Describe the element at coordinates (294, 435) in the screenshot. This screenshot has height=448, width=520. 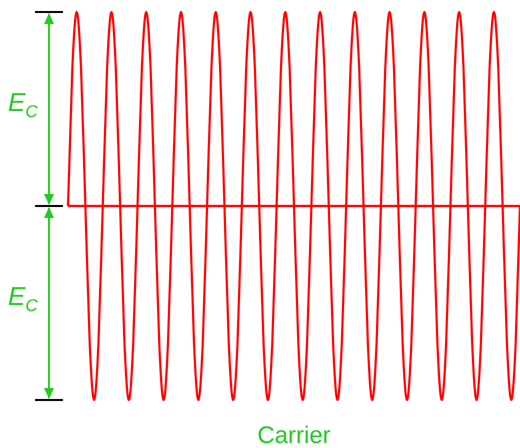
I see `x-axis-title: Carrier` at that location.